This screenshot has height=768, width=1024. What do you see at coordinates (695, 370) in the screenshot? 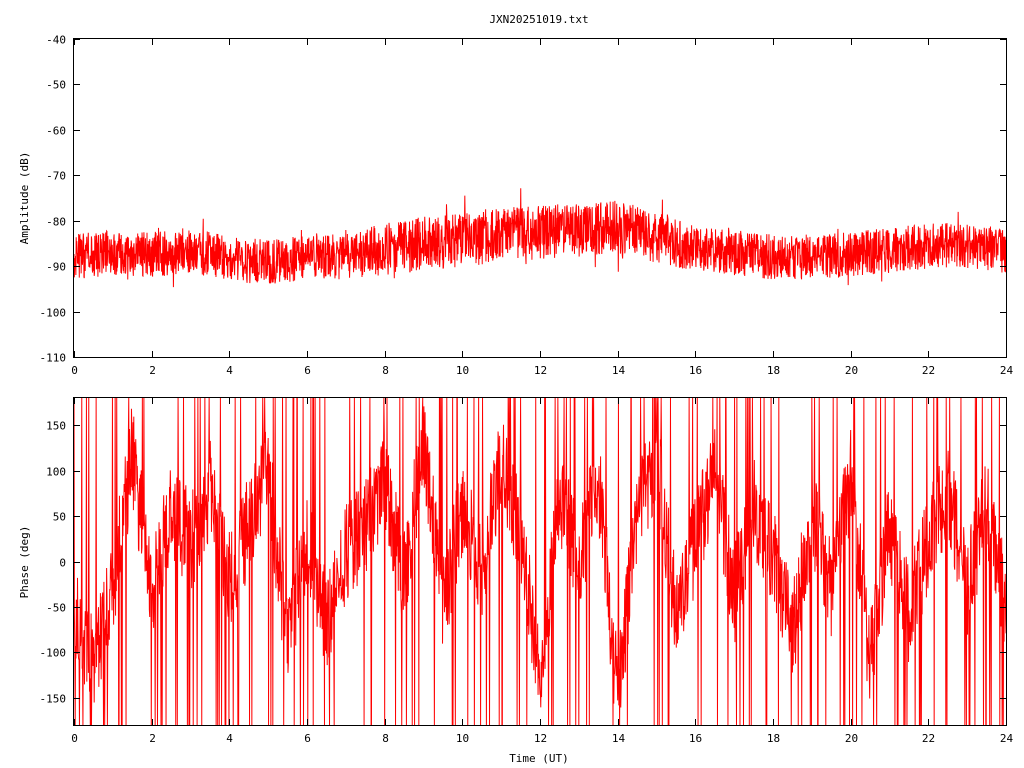
I see `amplitude-x-tick-label: 16` at bounding box center [695, 370].